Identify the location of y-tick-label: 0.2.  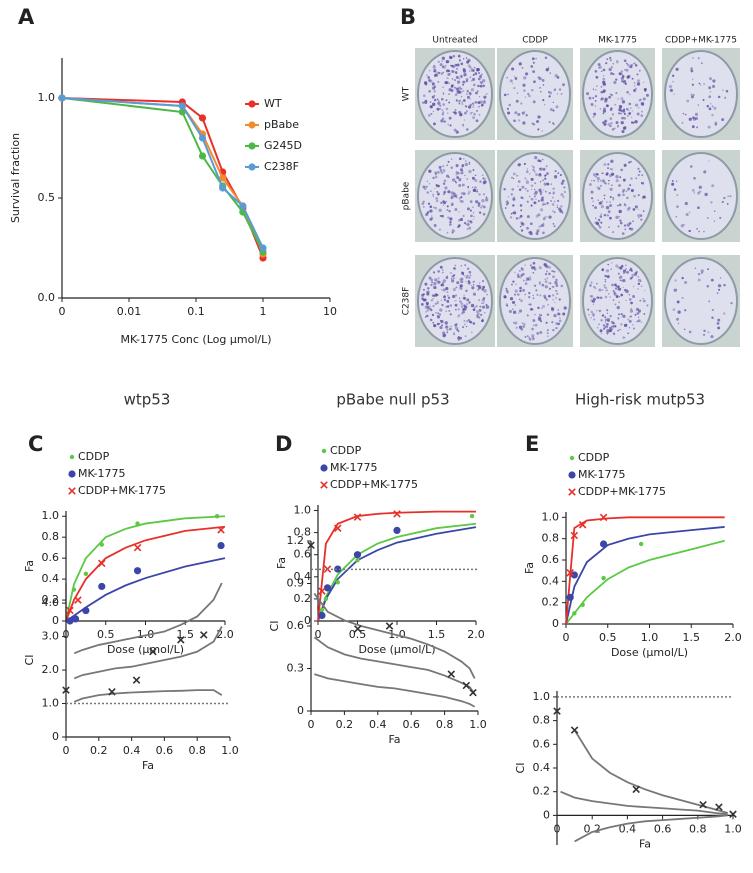
(542, 791).